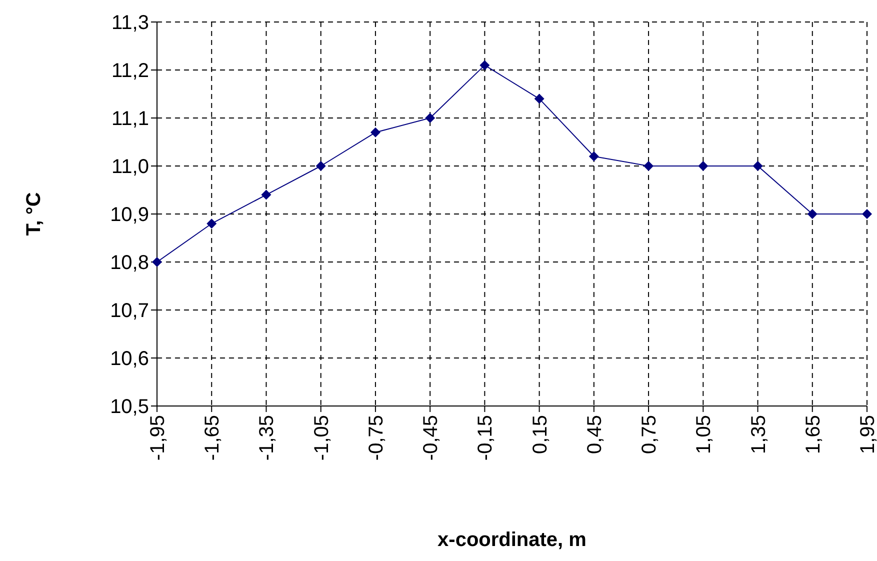  Describe the element at coordinates (129, 407) in the screenshot. I see `y-tick-label: 10,5` at that location.